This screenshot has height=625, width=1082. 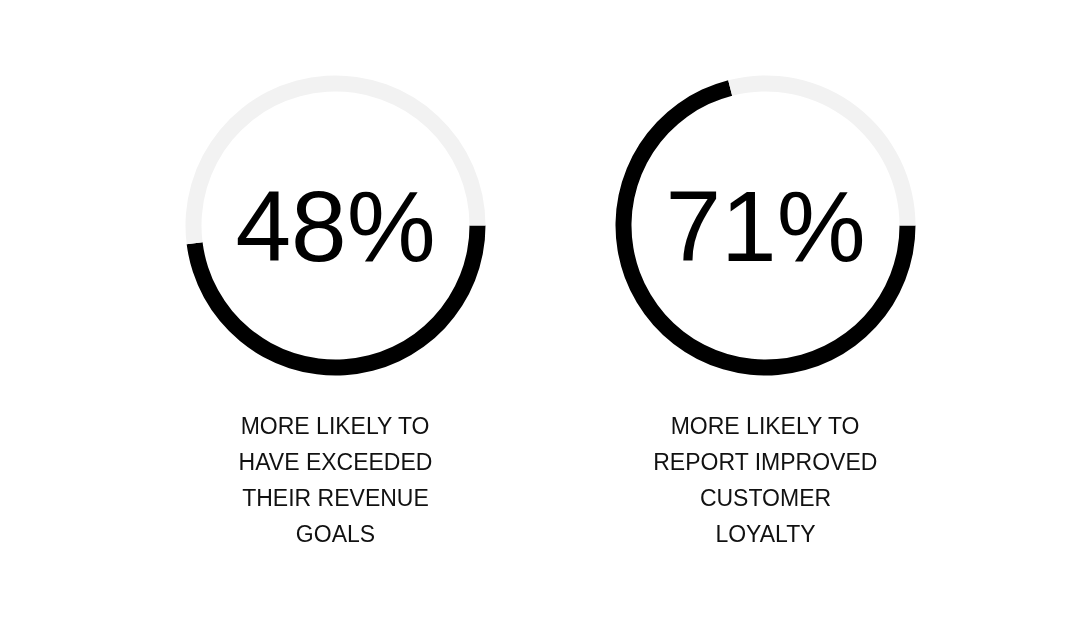 What do you see at coordinates (335, 479) in the screenshot?
I see `text: MORE LIKELY TO HAVE EXCEEDED THEIR REVENUE GOALS` at bounding box center [335, 479].